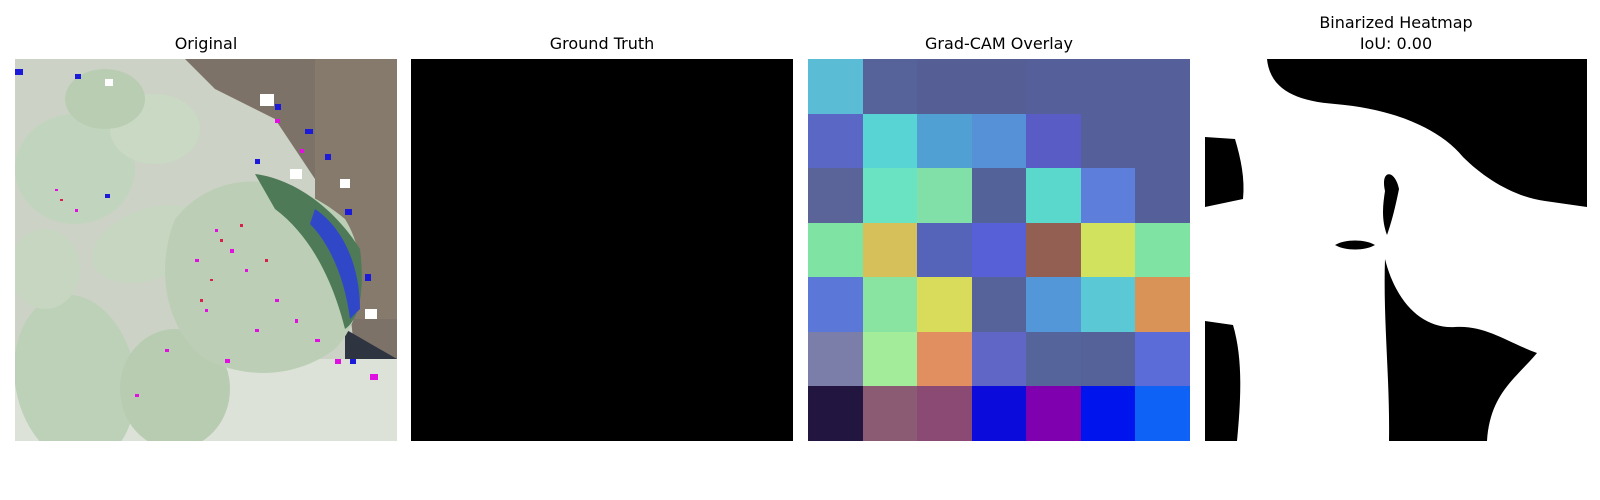 The height and width of the screenshot is (500, 1600). What do you see at coordinates (602, 43) in the screenshot?
I see `ground-truth-title: Ground Truth` at bounding box center [602, 43].